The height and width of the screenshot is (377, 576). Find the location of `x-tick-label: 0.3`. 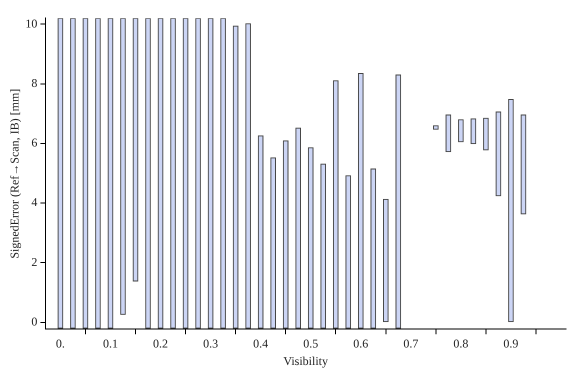

x-tick-label: 0.3 is located at coordinates (210, 343).